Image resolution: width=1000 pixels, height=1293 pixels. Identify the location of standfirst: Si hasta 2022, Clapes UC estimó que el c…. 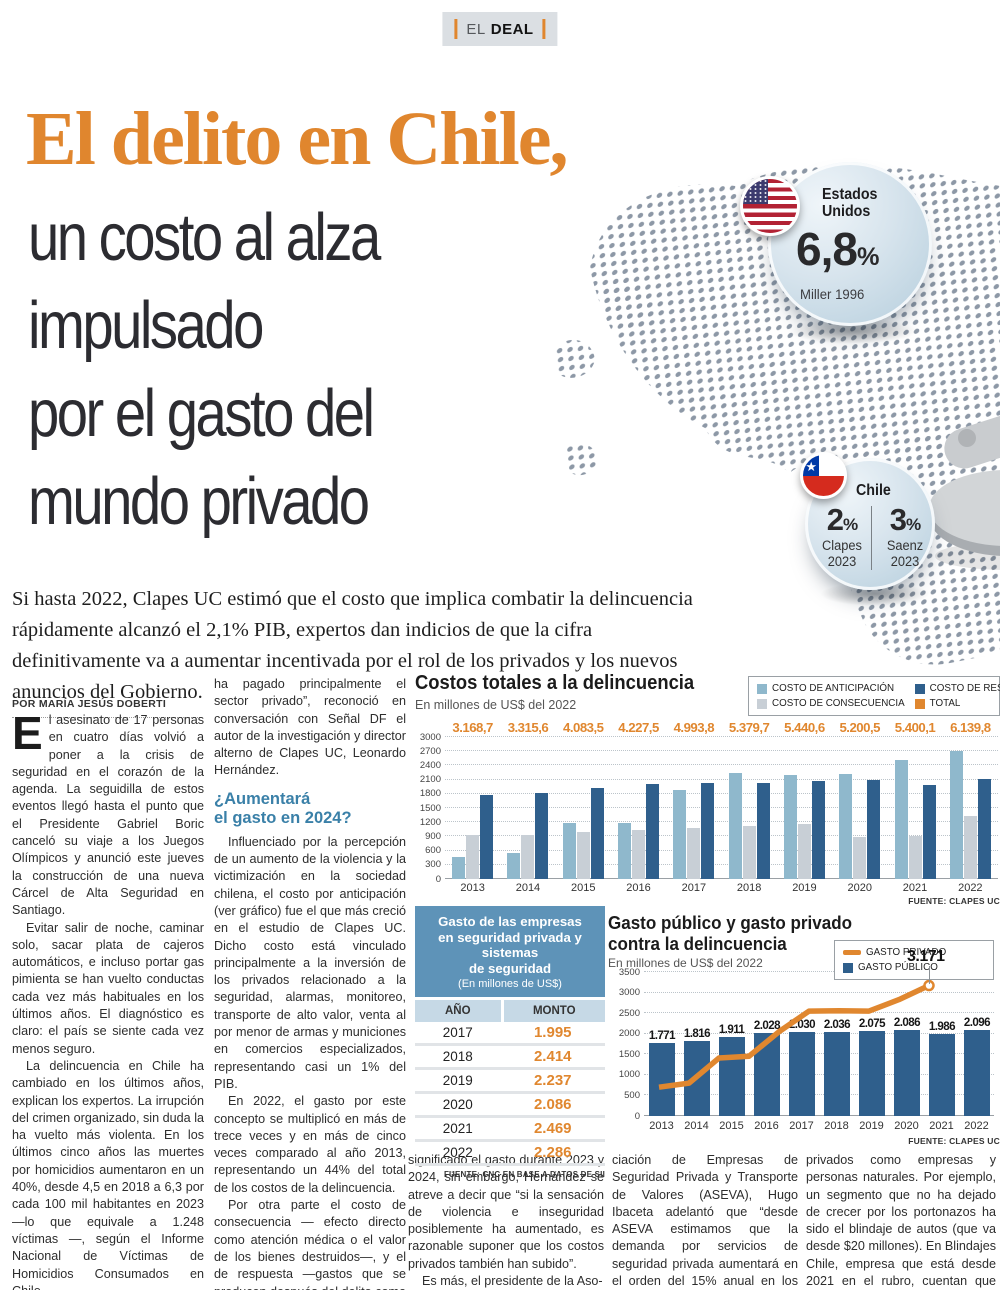
(352, 645).